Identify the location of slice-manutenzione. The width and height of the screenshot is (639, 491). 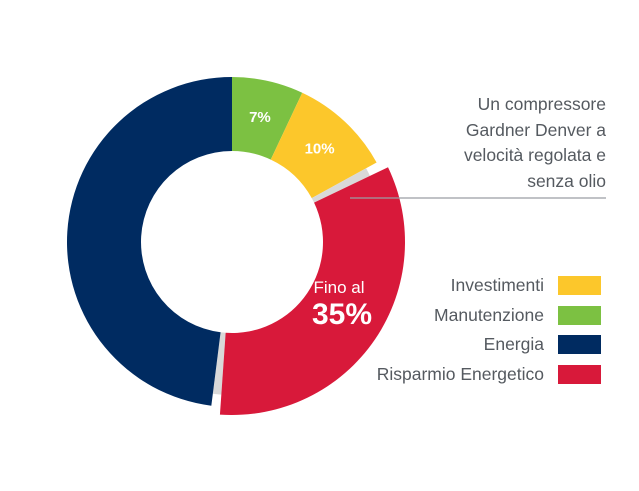
(267, 118).